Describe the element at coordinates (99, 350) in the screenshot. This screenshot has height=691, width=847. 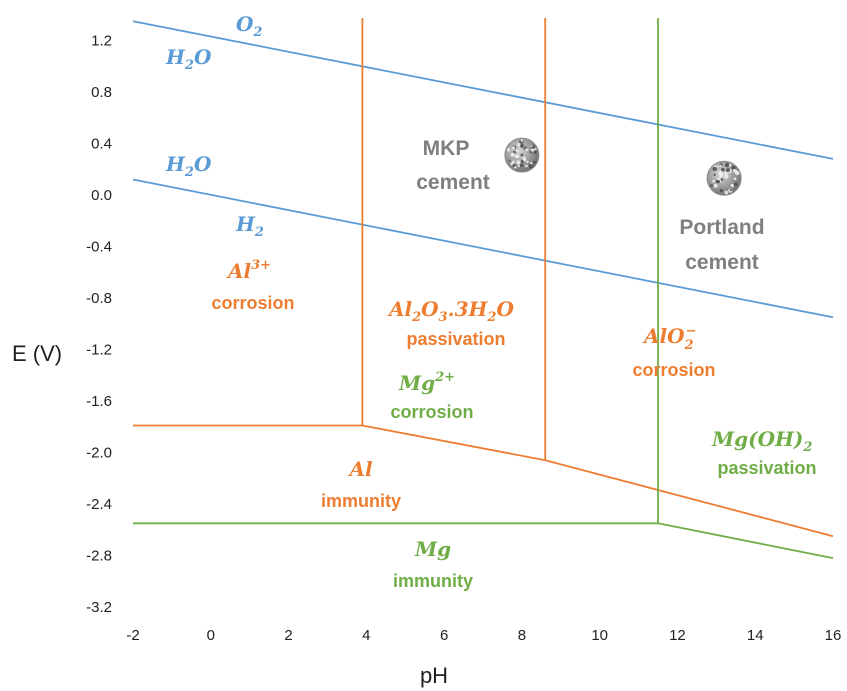
I see `y-tick-label: -1.2` at that location.